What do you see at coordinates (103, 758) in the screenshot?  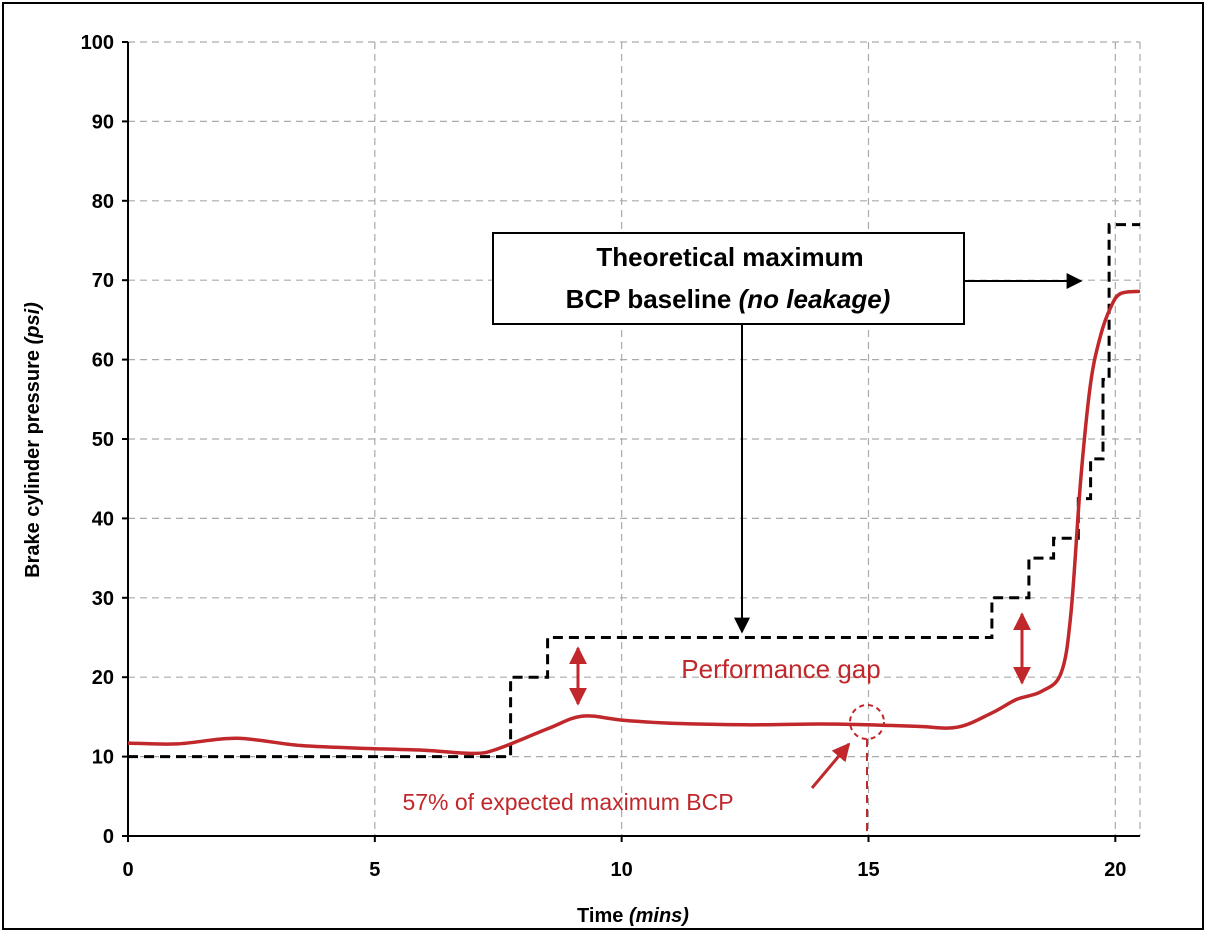 I see `y-tick-label: 10` at bounding box center [103, 758].